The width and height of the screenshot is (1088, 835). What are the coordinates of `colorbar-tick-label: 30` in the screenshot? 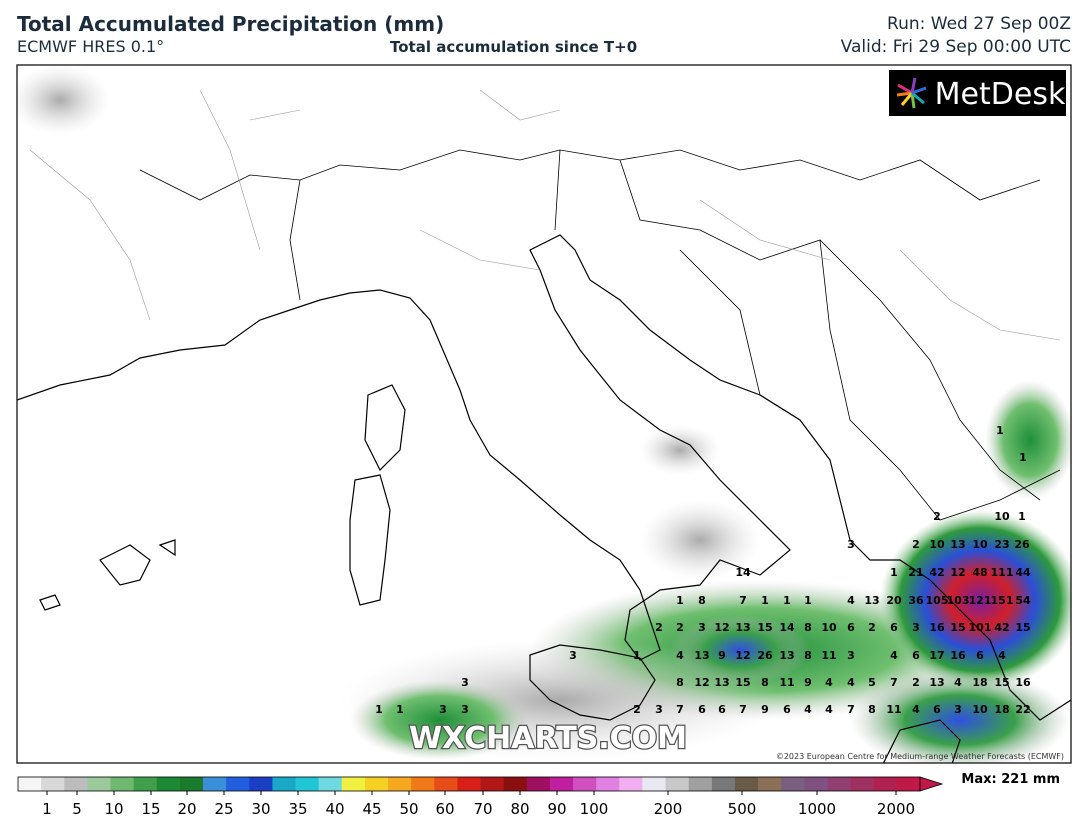 It's located at (260, 809).